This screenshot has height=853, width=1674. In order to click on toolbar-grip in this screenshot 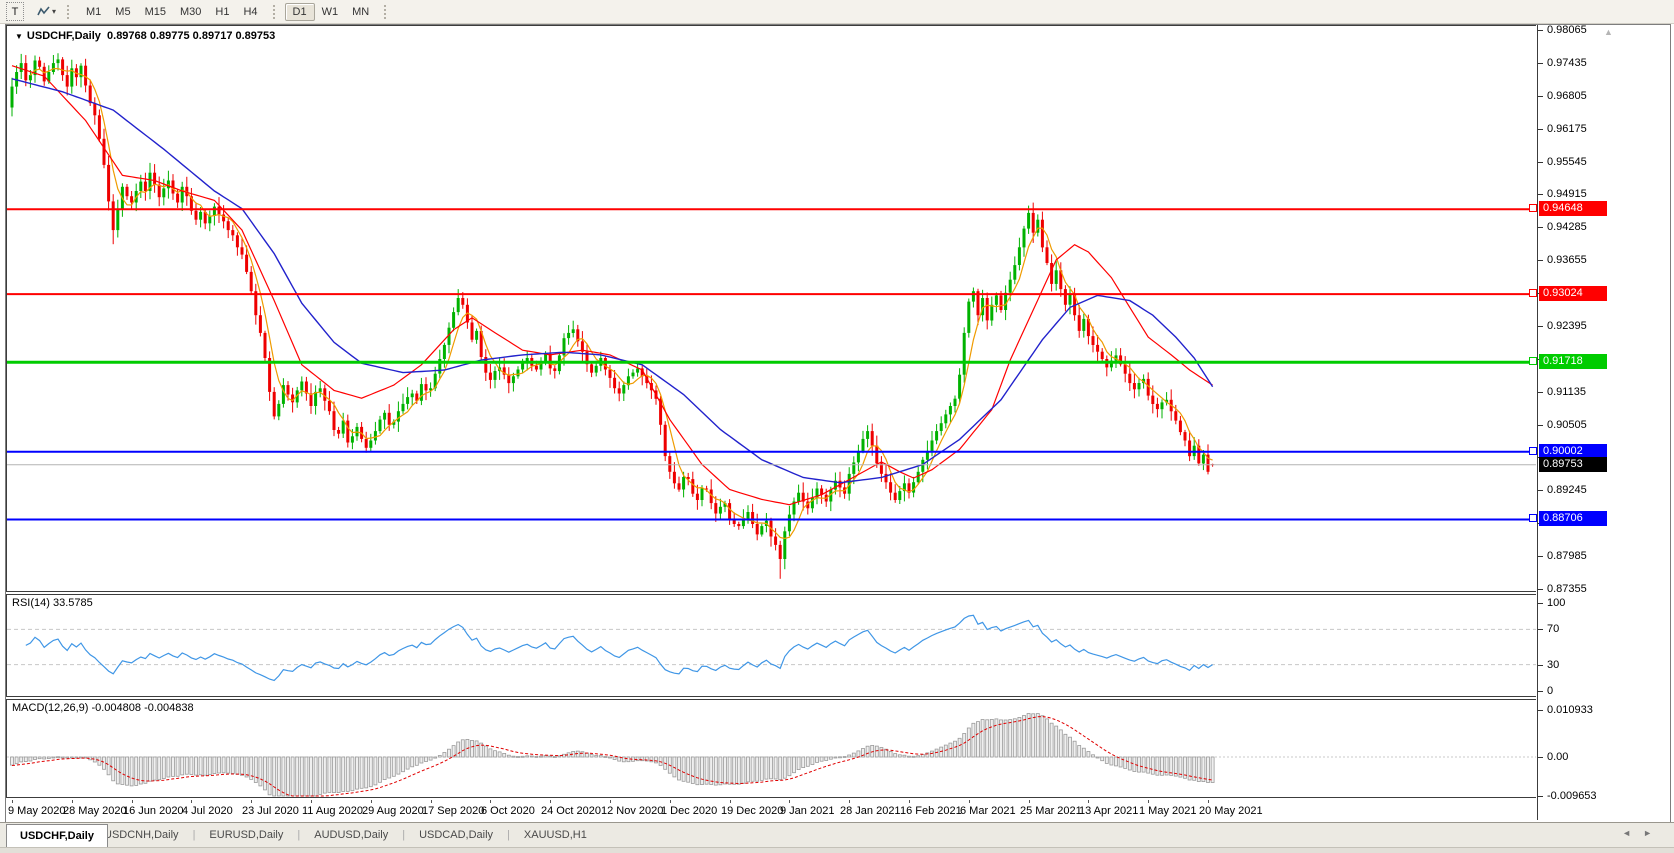, I will do `click(69, 11)`.